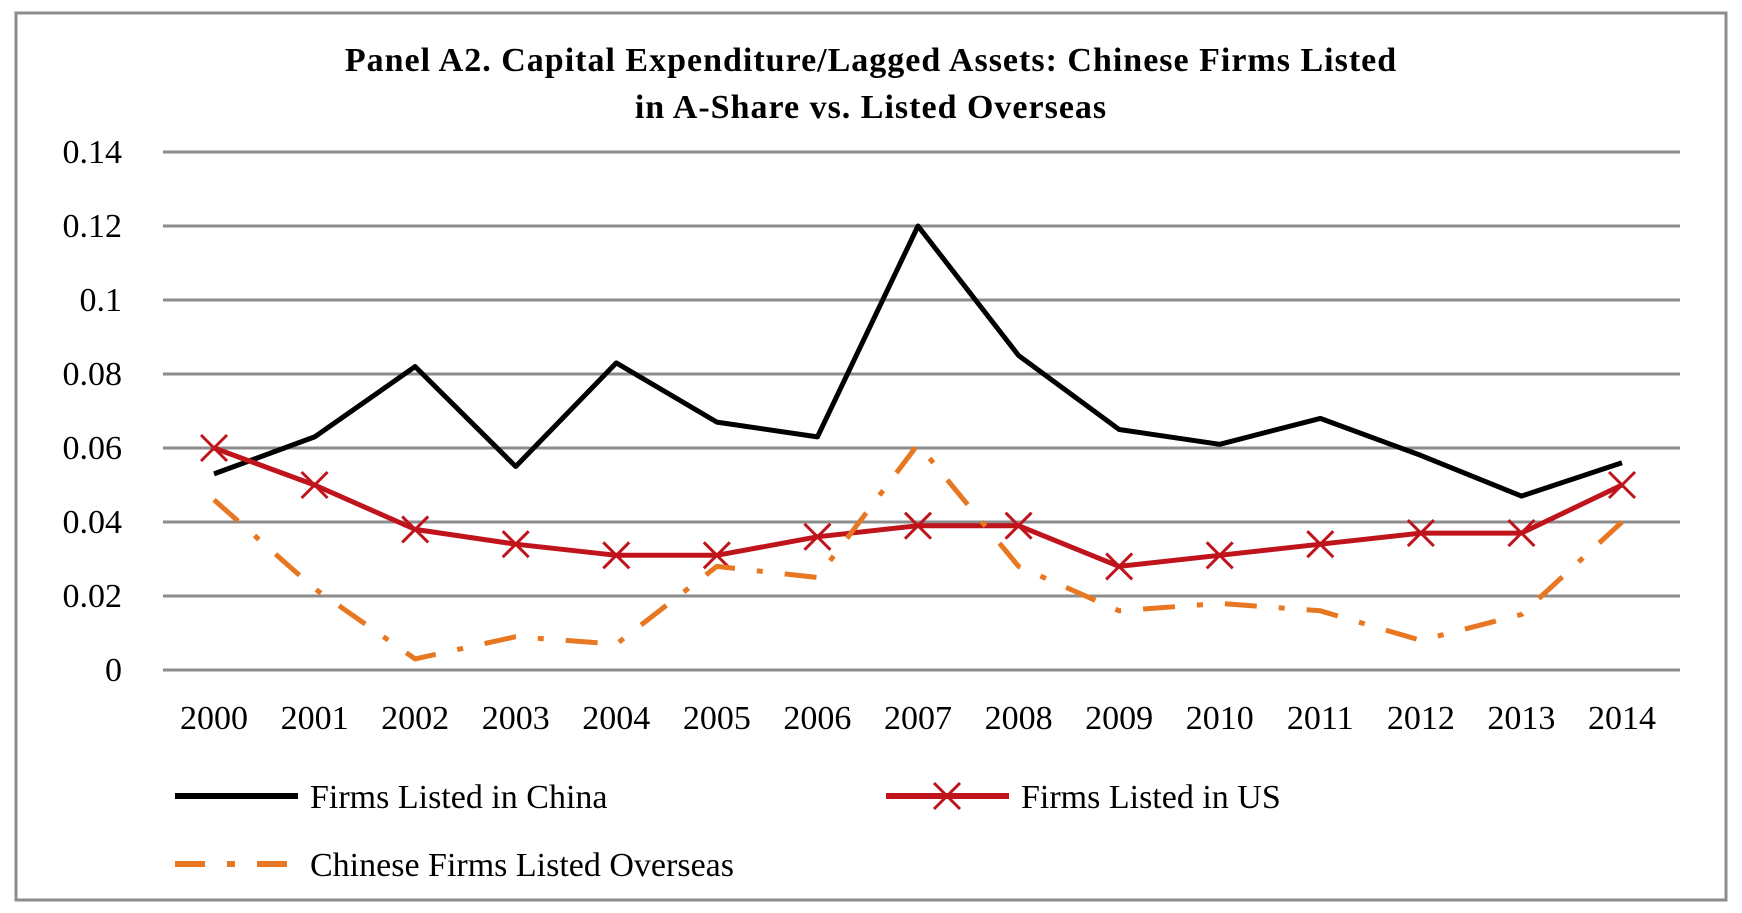 This screenshot has width=1742, height=913. Describe the element at coordinates (93, 448) in the screenshot. I see `y-tick-label: 0.06` at that location.